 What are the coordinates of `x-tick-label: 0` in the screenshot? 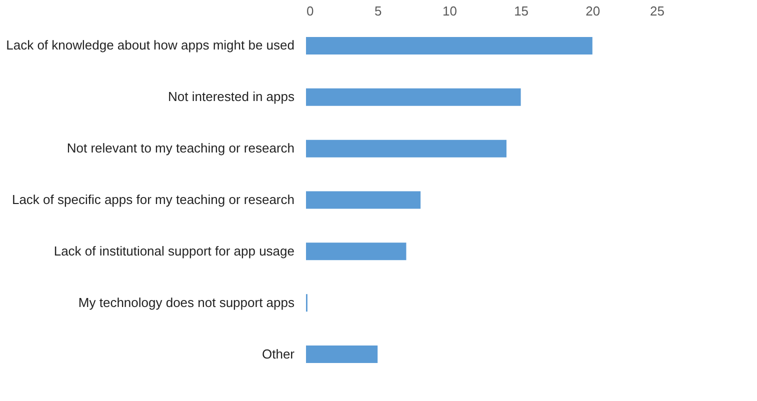 It's located at (310, 11).